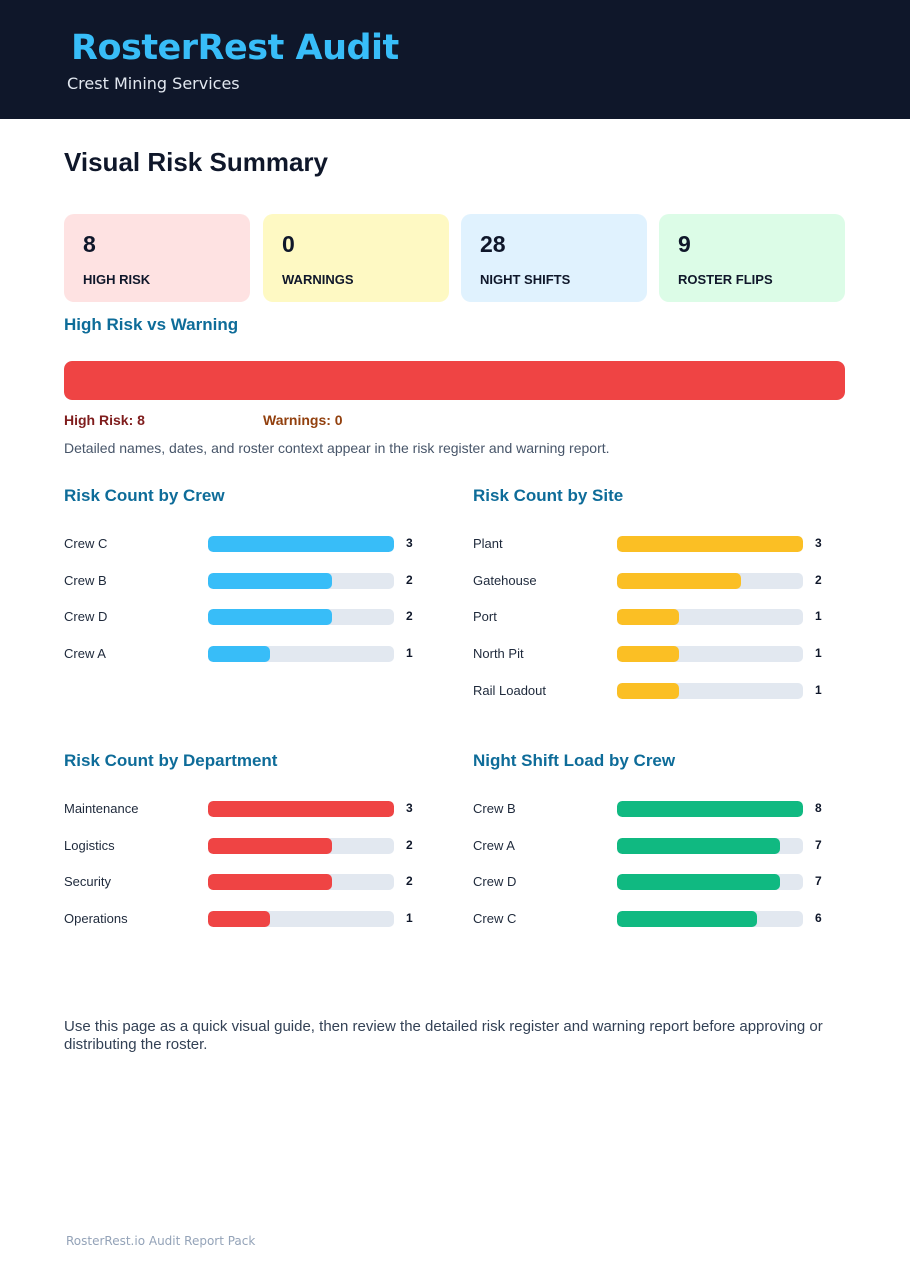  I want to click on category-label: Gatehouse, so click(505, 580).